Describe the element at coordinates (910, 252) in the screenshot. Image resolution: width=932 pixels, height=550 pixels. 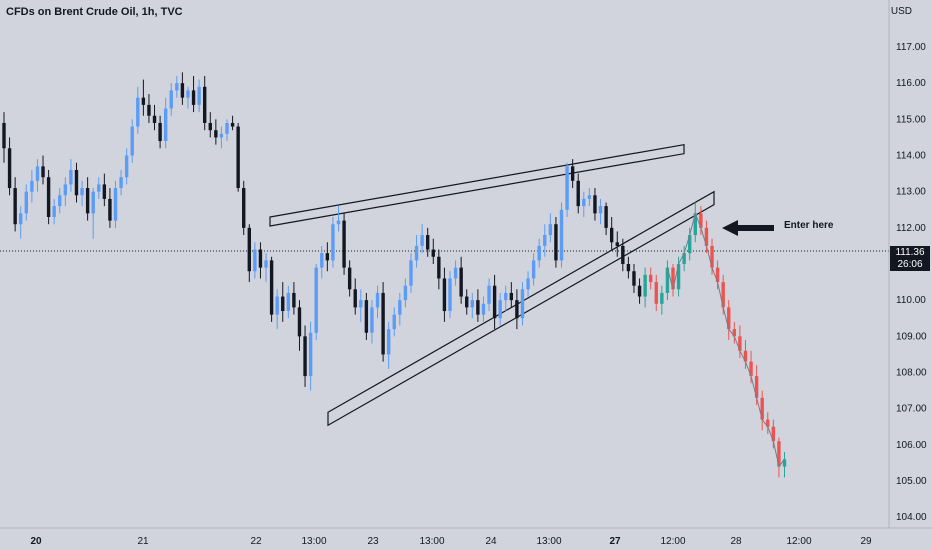
I see `last-price-value: 111.36` at that location.